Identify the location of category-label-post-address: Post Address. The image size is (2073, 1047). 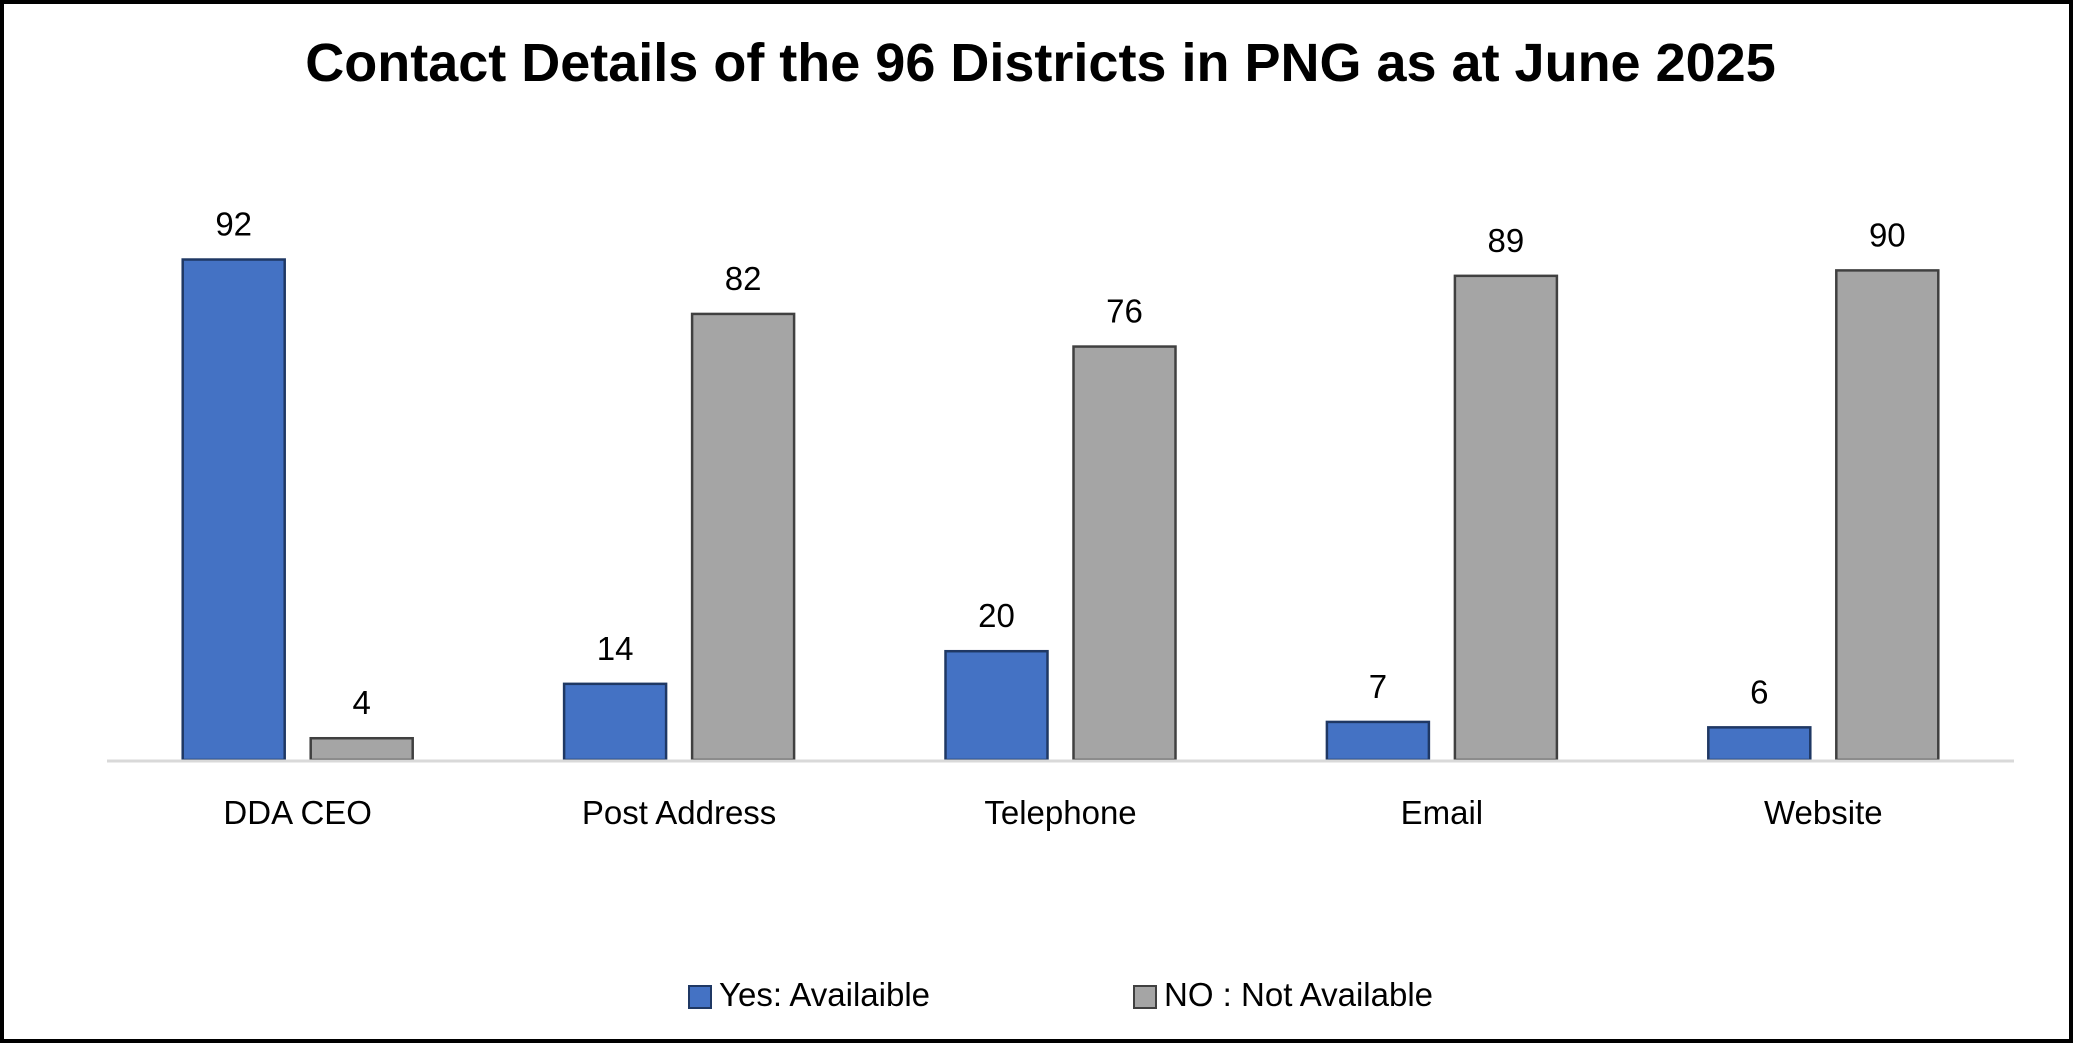
(679, 812).